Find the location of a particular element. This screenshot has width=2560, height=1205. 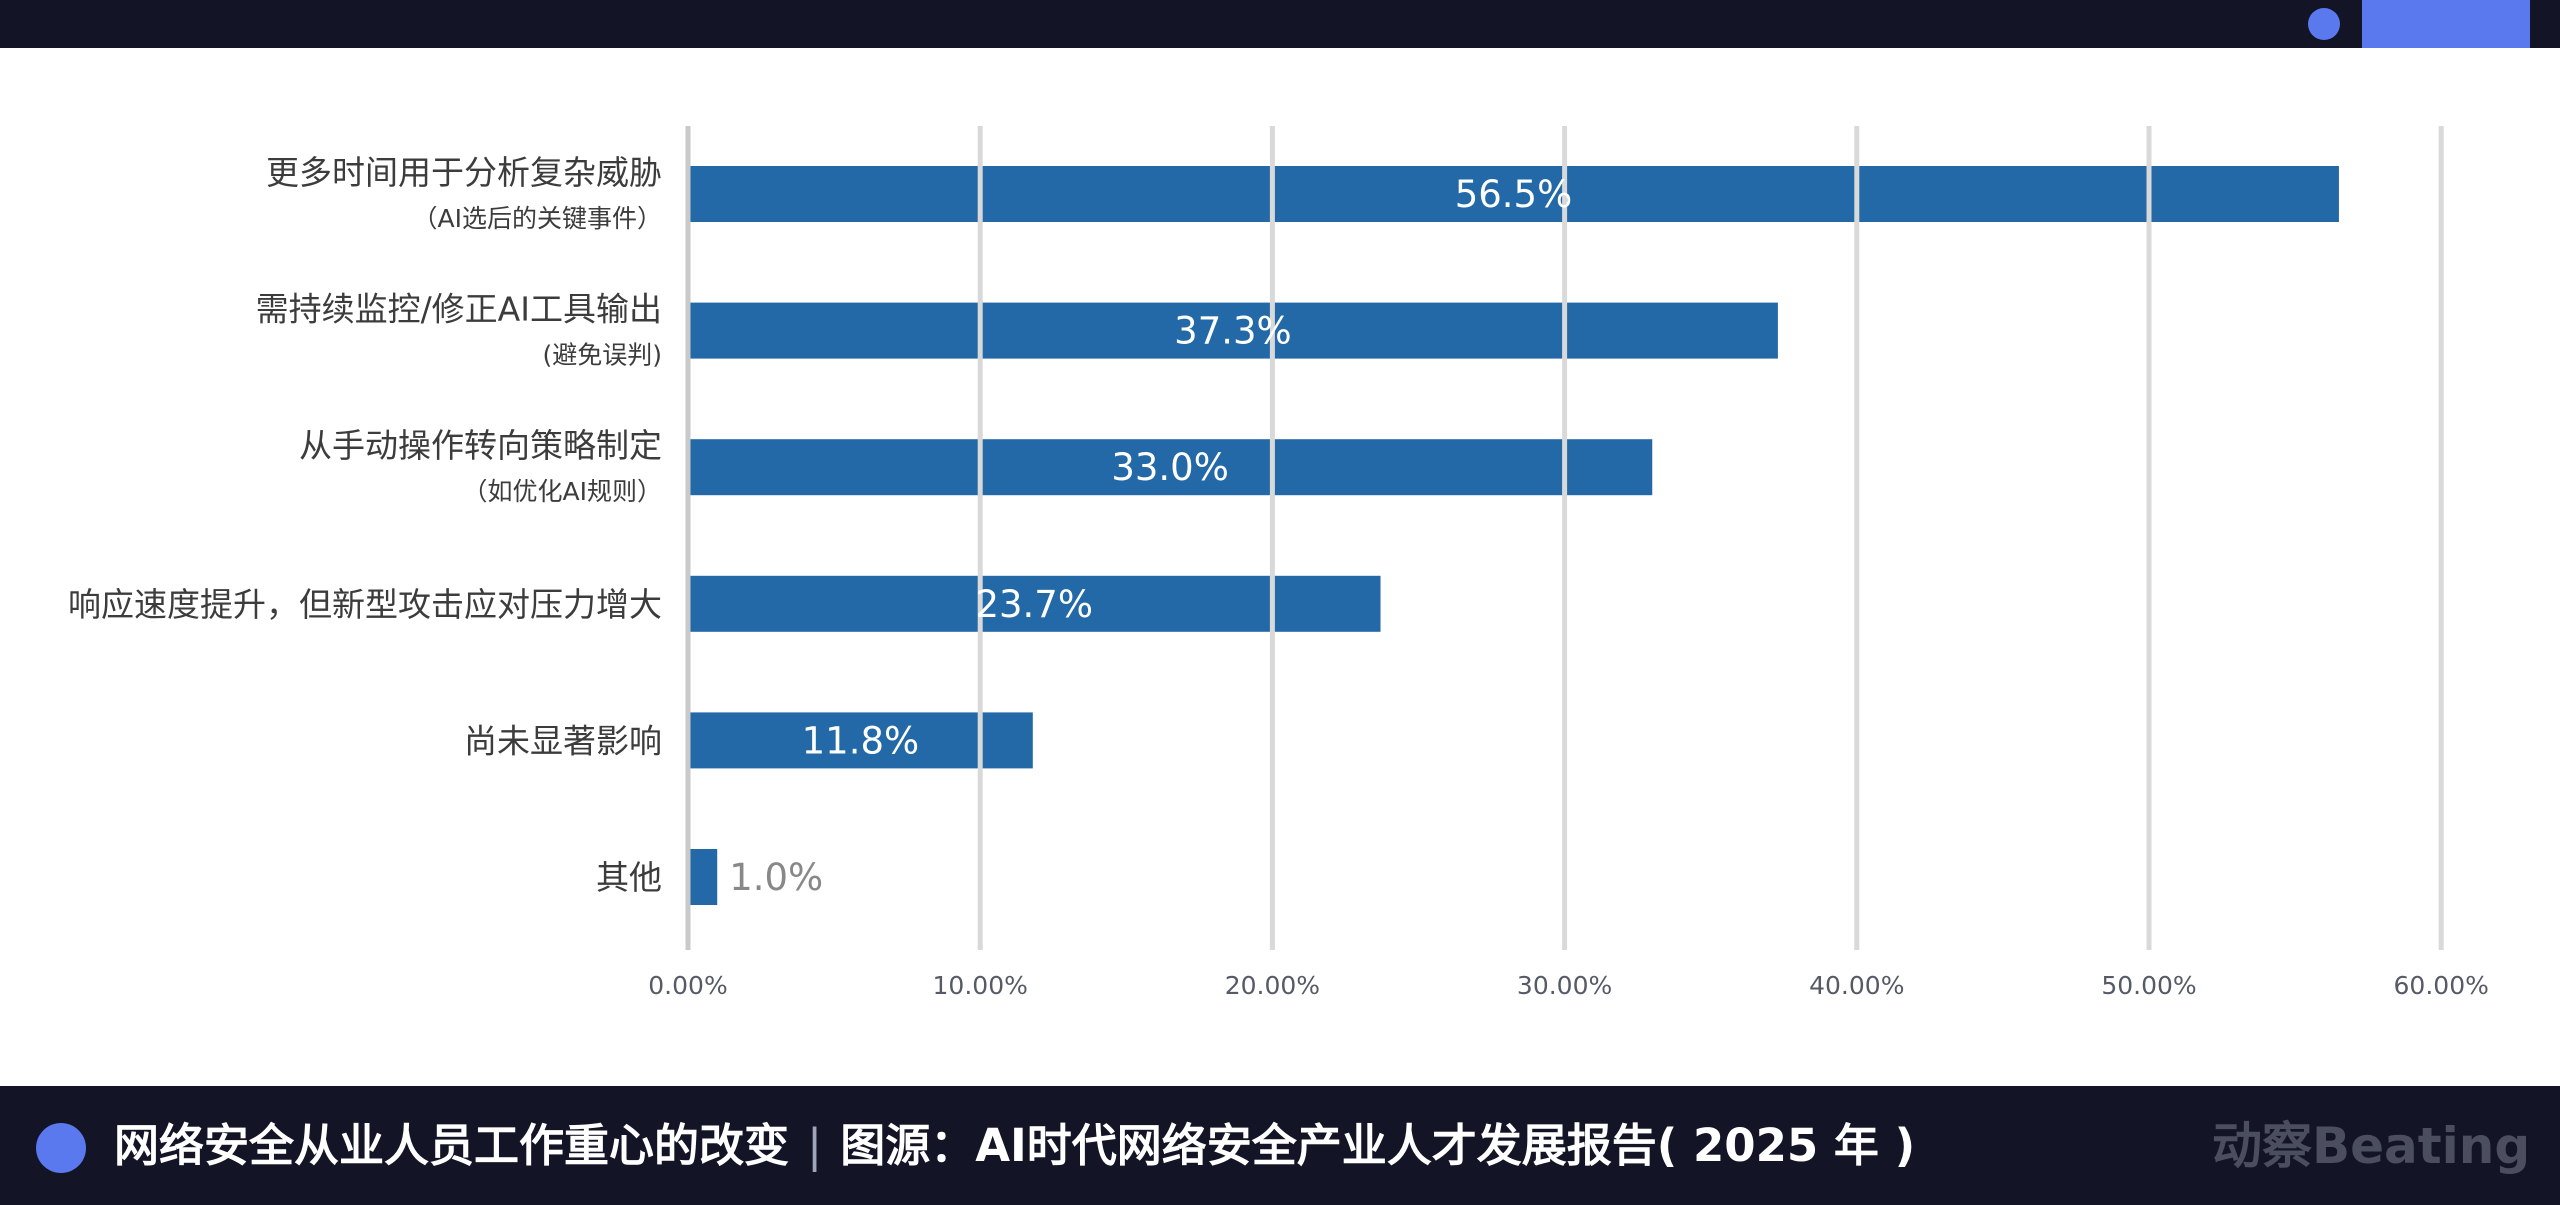

category-label: 响应速度提升，但新型攻击应对压力增大 is located at coordinates (365, 604).